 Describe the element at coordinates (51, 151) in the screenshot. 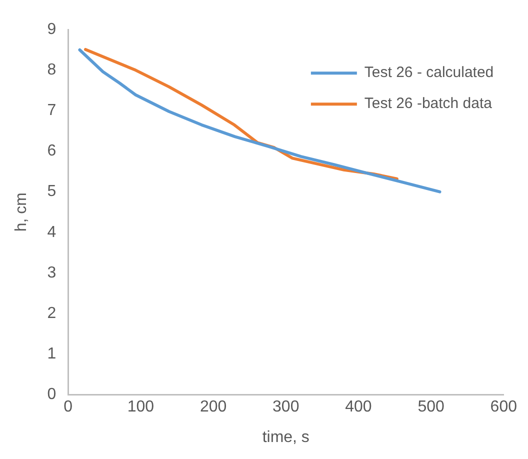

I see `y-tick-label: 6` at that location.